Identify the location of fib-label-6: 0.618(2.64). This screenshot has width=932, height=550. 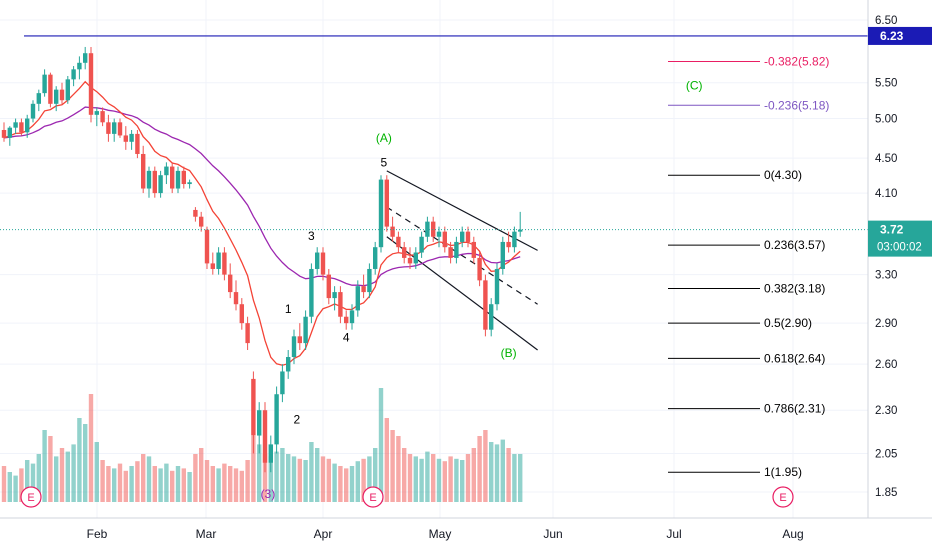
(794, 358).